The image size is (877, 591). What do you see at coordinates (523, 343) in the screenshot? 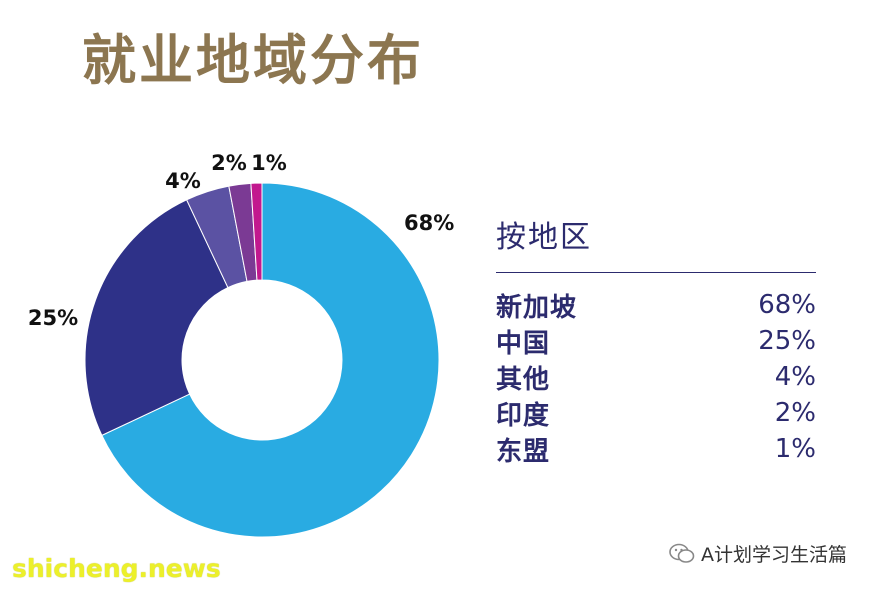
I see `legend-label: 中国` at bounding box center [523, 343].